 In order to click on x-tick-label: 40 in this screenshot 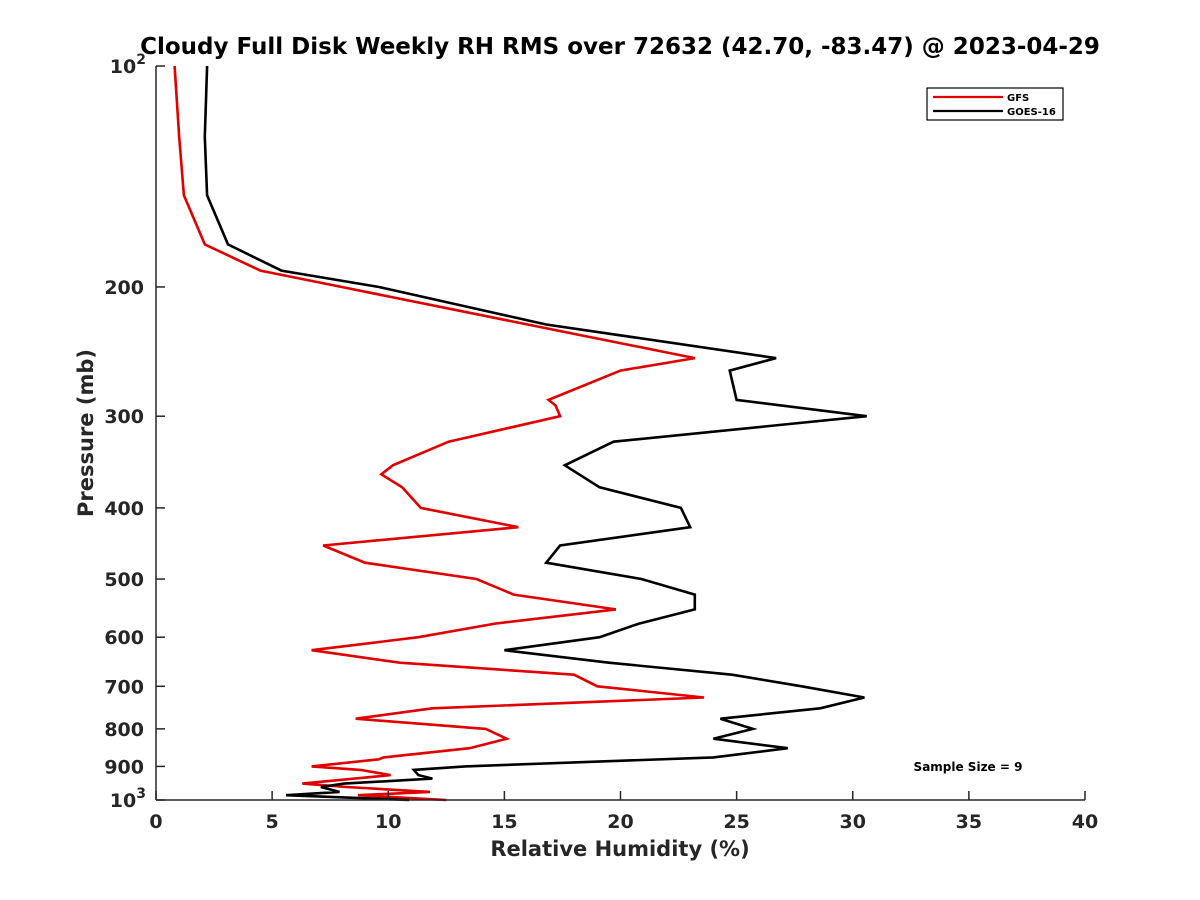, I will do `click(1085, 822)`.